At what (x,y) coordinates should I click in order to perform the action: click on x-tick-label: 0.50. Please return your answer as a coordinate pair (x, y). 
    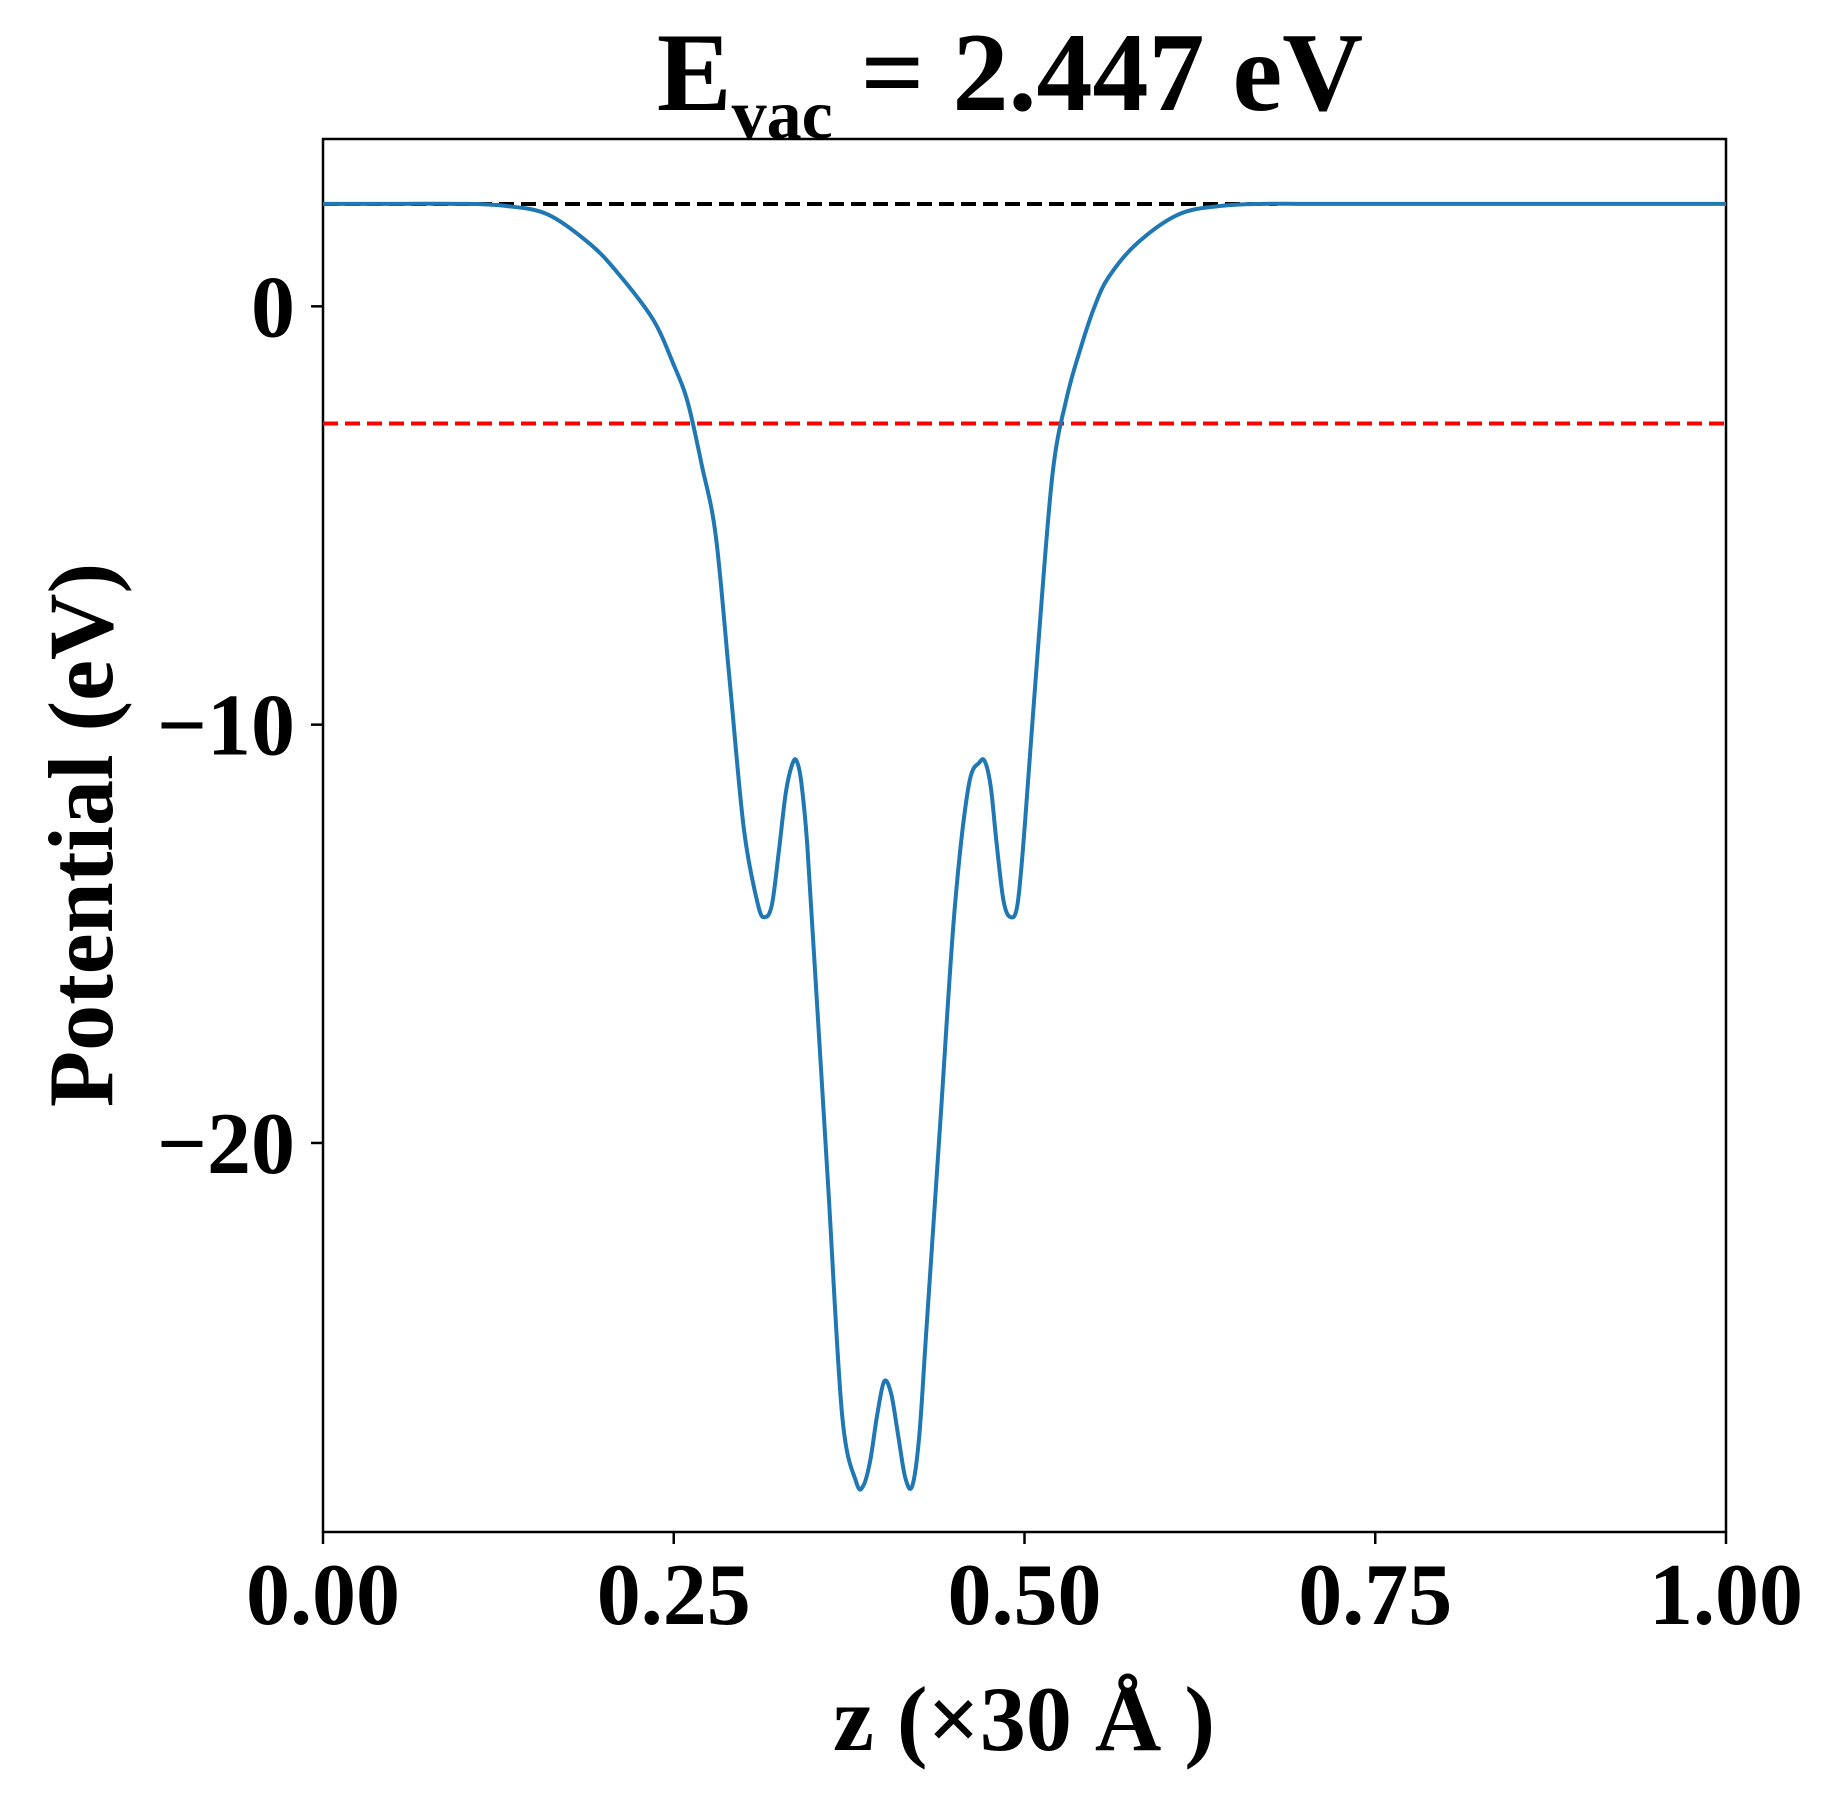
    Looking at the image, I should click on (1025, 1595).